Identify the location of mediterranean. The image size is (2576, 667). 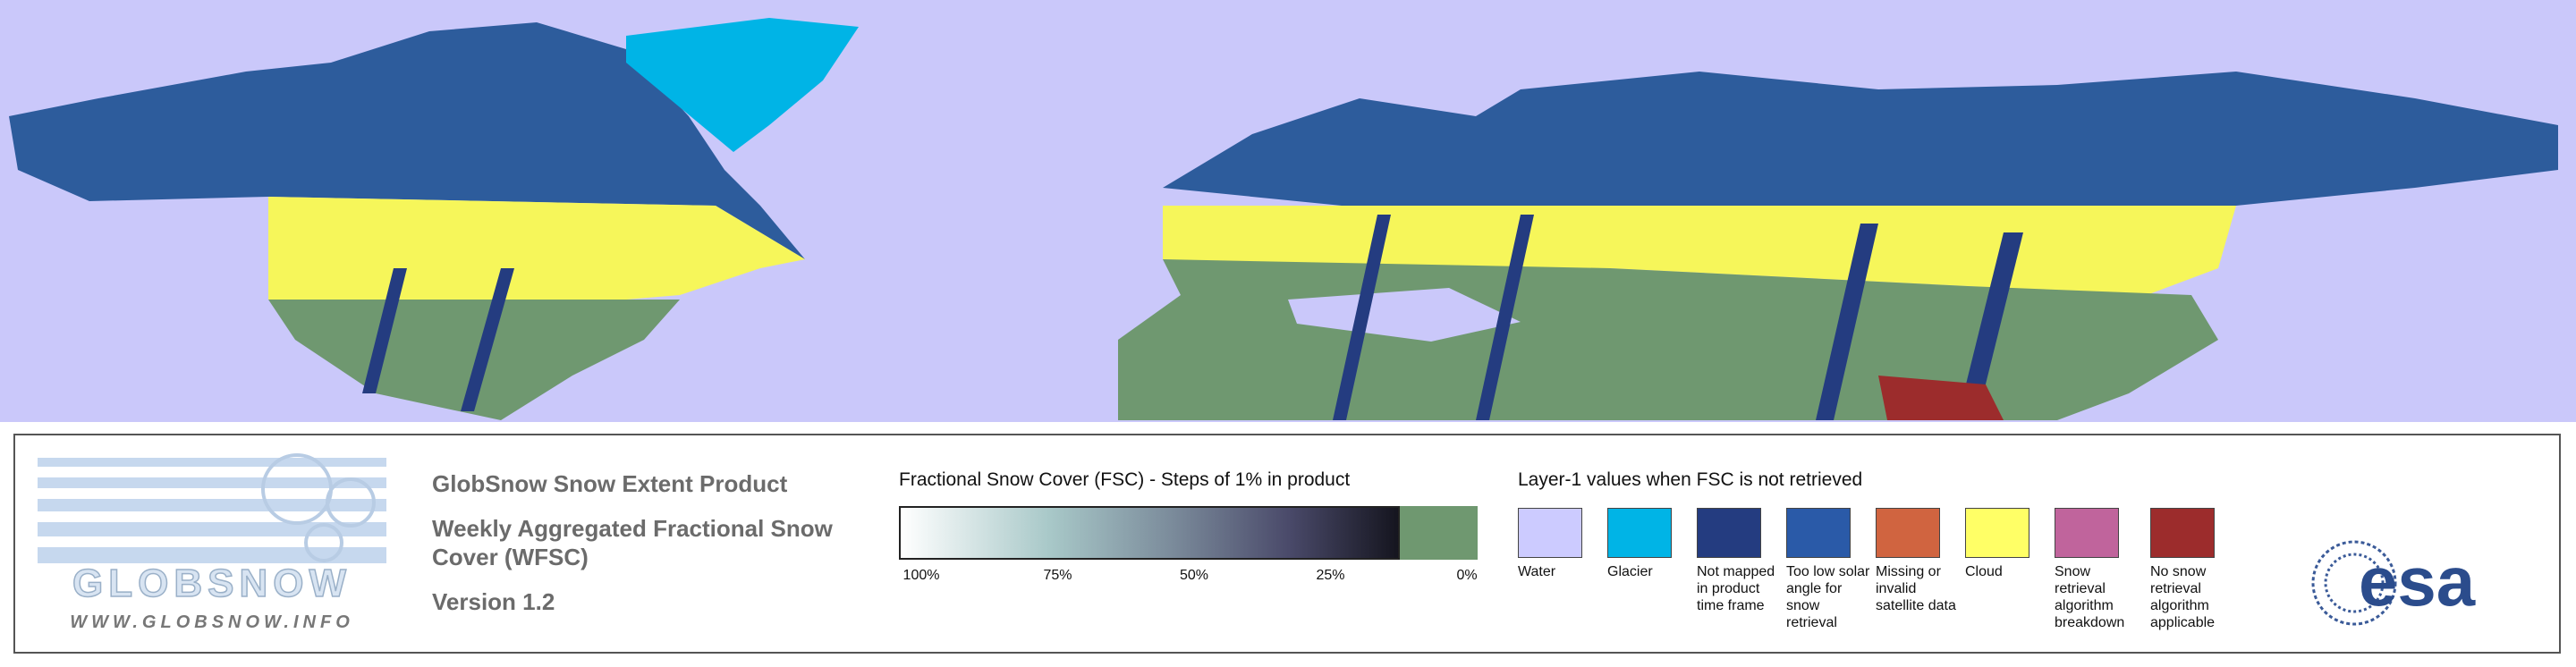
(1404, 315).